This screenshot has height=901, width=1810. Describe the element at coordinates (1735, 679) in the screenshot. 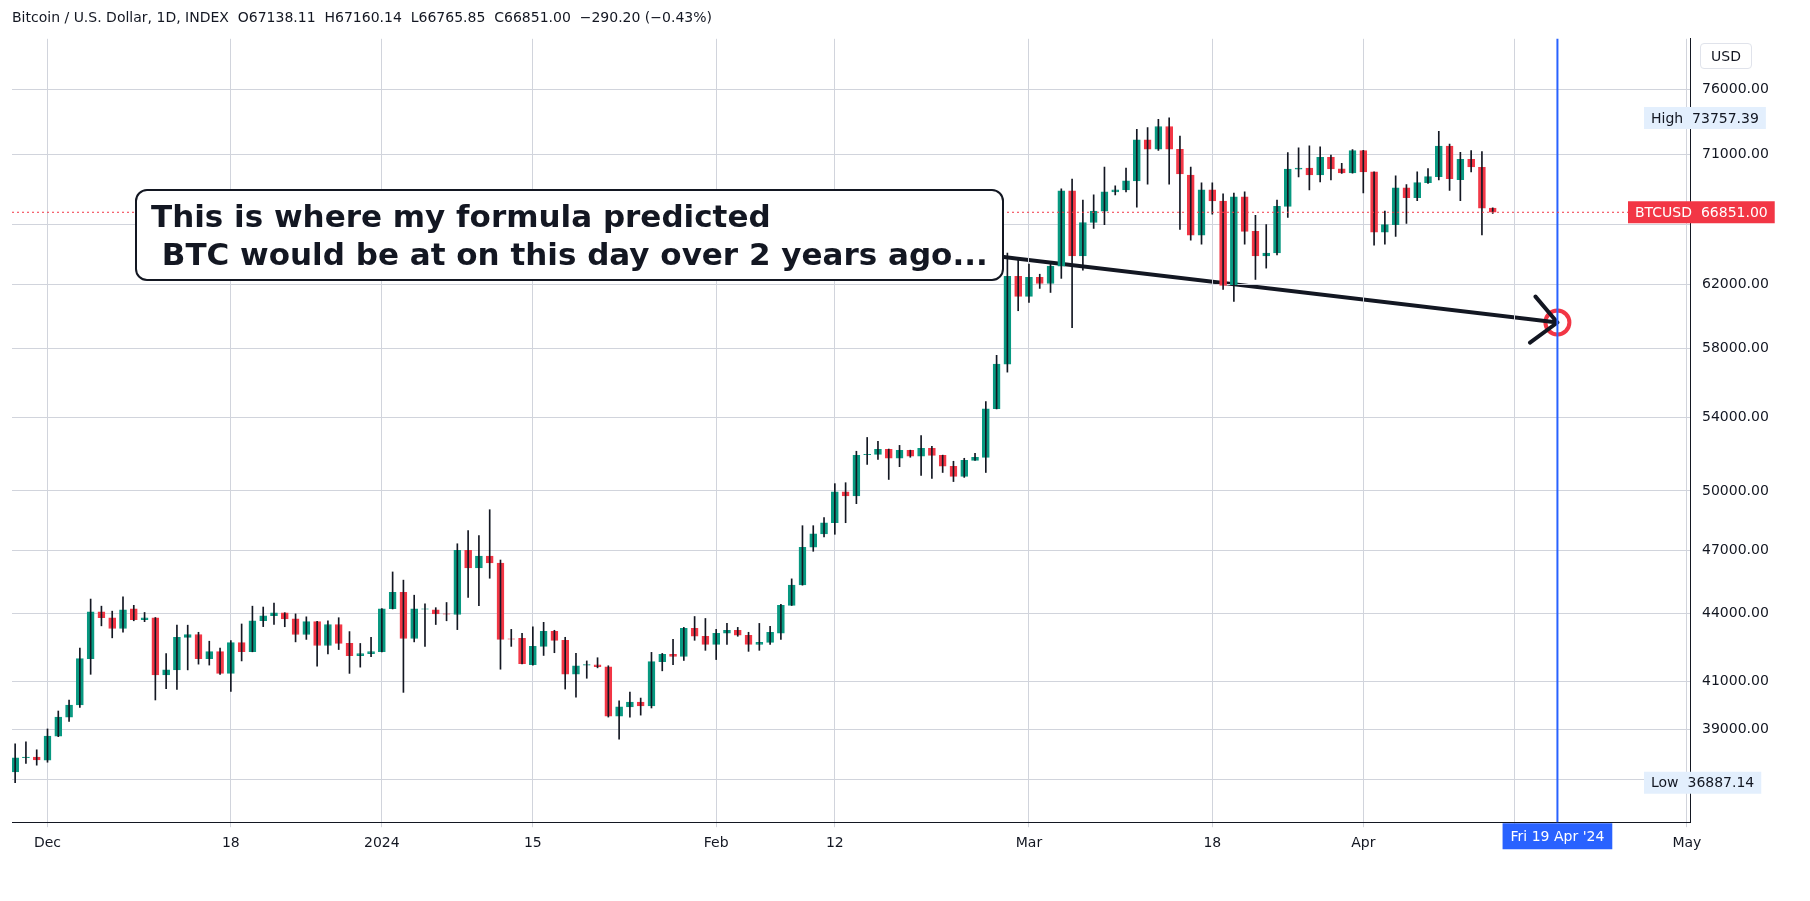

I see `y-tick-label: 41000.00` at that location.